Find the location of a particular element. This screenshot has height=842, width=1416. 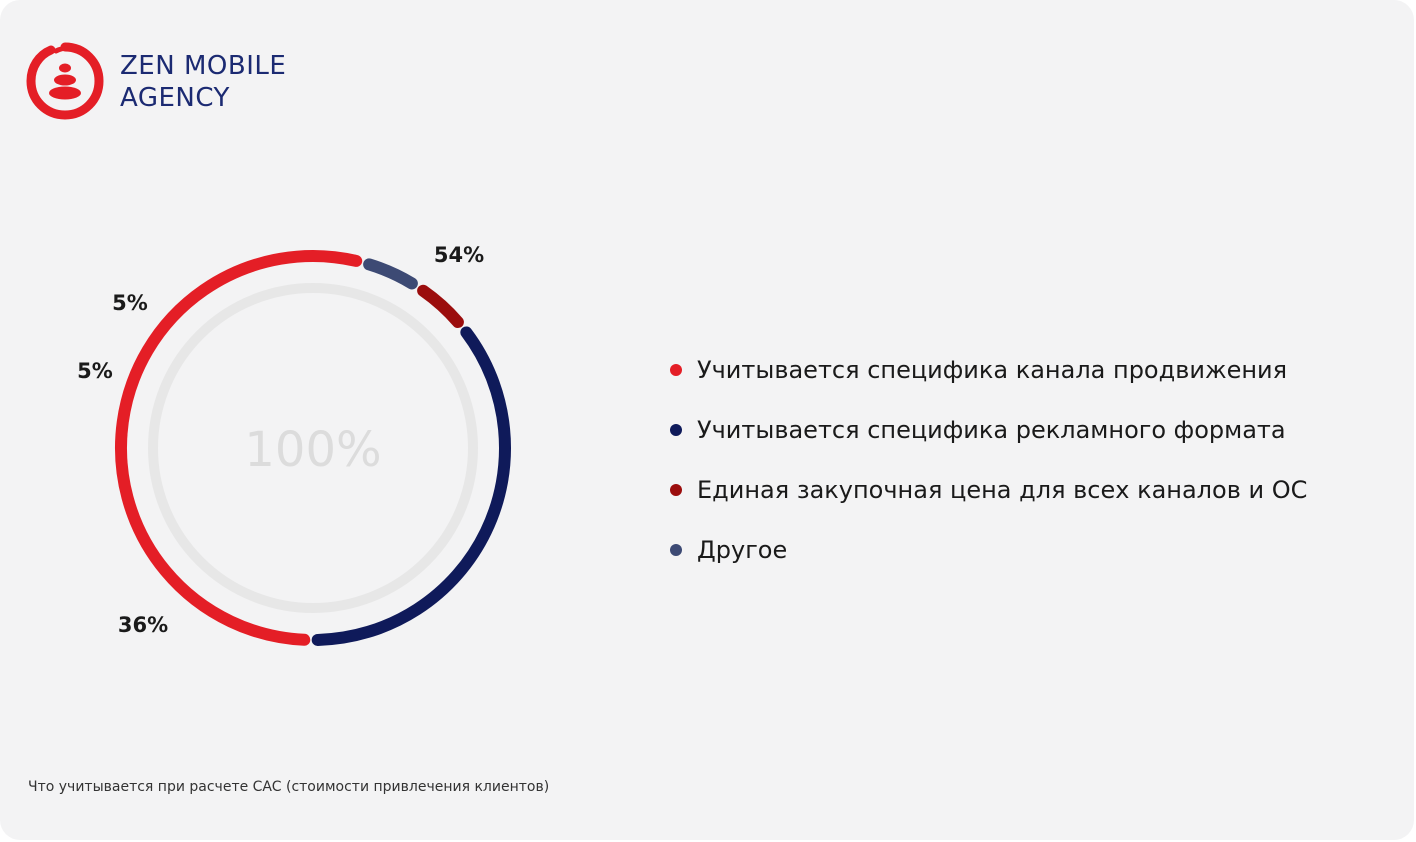

brand-logo: ZEN MOBILE AGENCY is located at coordinates (176, 82).